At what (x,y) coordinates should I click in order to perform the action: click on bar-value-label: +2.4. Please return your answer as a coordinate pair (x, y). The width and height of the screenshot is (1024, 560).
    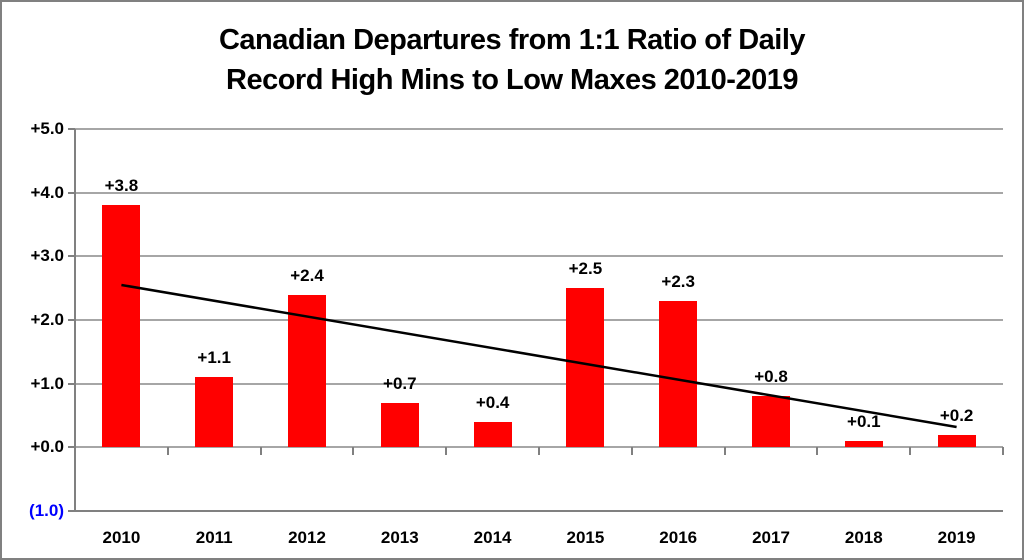
    Looking at the image, I should click on (307, 275).